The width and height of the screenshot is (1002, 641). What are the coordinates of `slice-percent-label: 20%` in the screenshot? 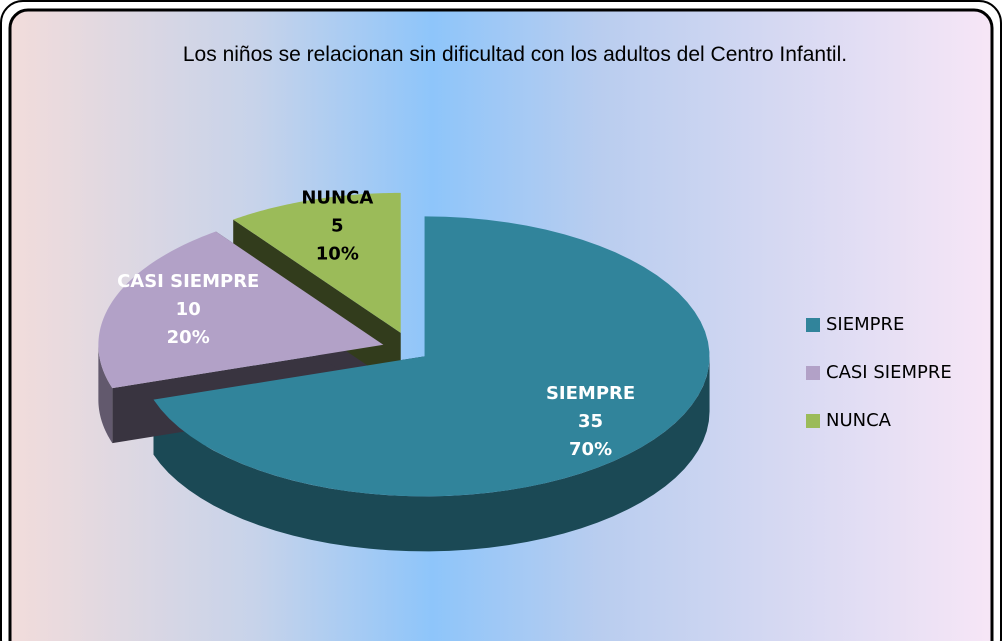 It's located at (188, 337).